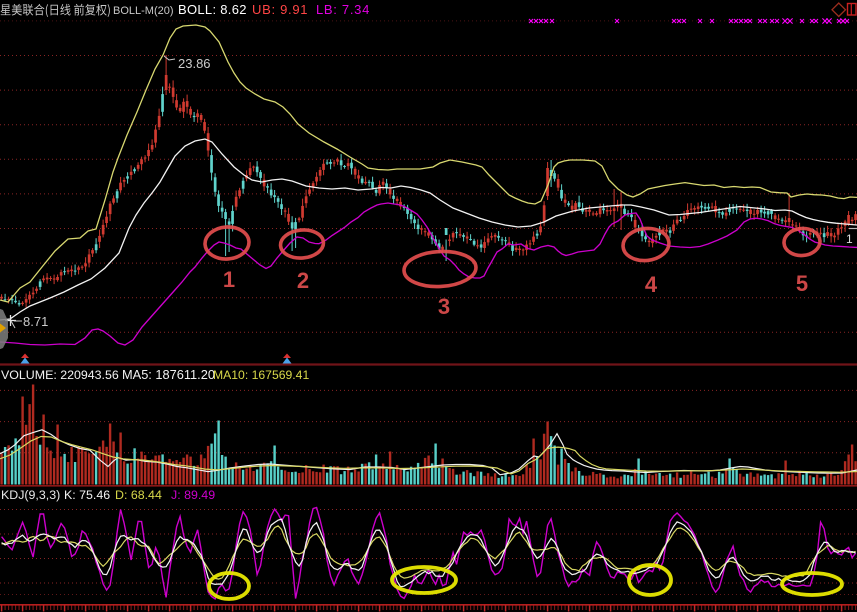  I want to click on svg-text: KDJ(9,3,3), so click(30, 495).